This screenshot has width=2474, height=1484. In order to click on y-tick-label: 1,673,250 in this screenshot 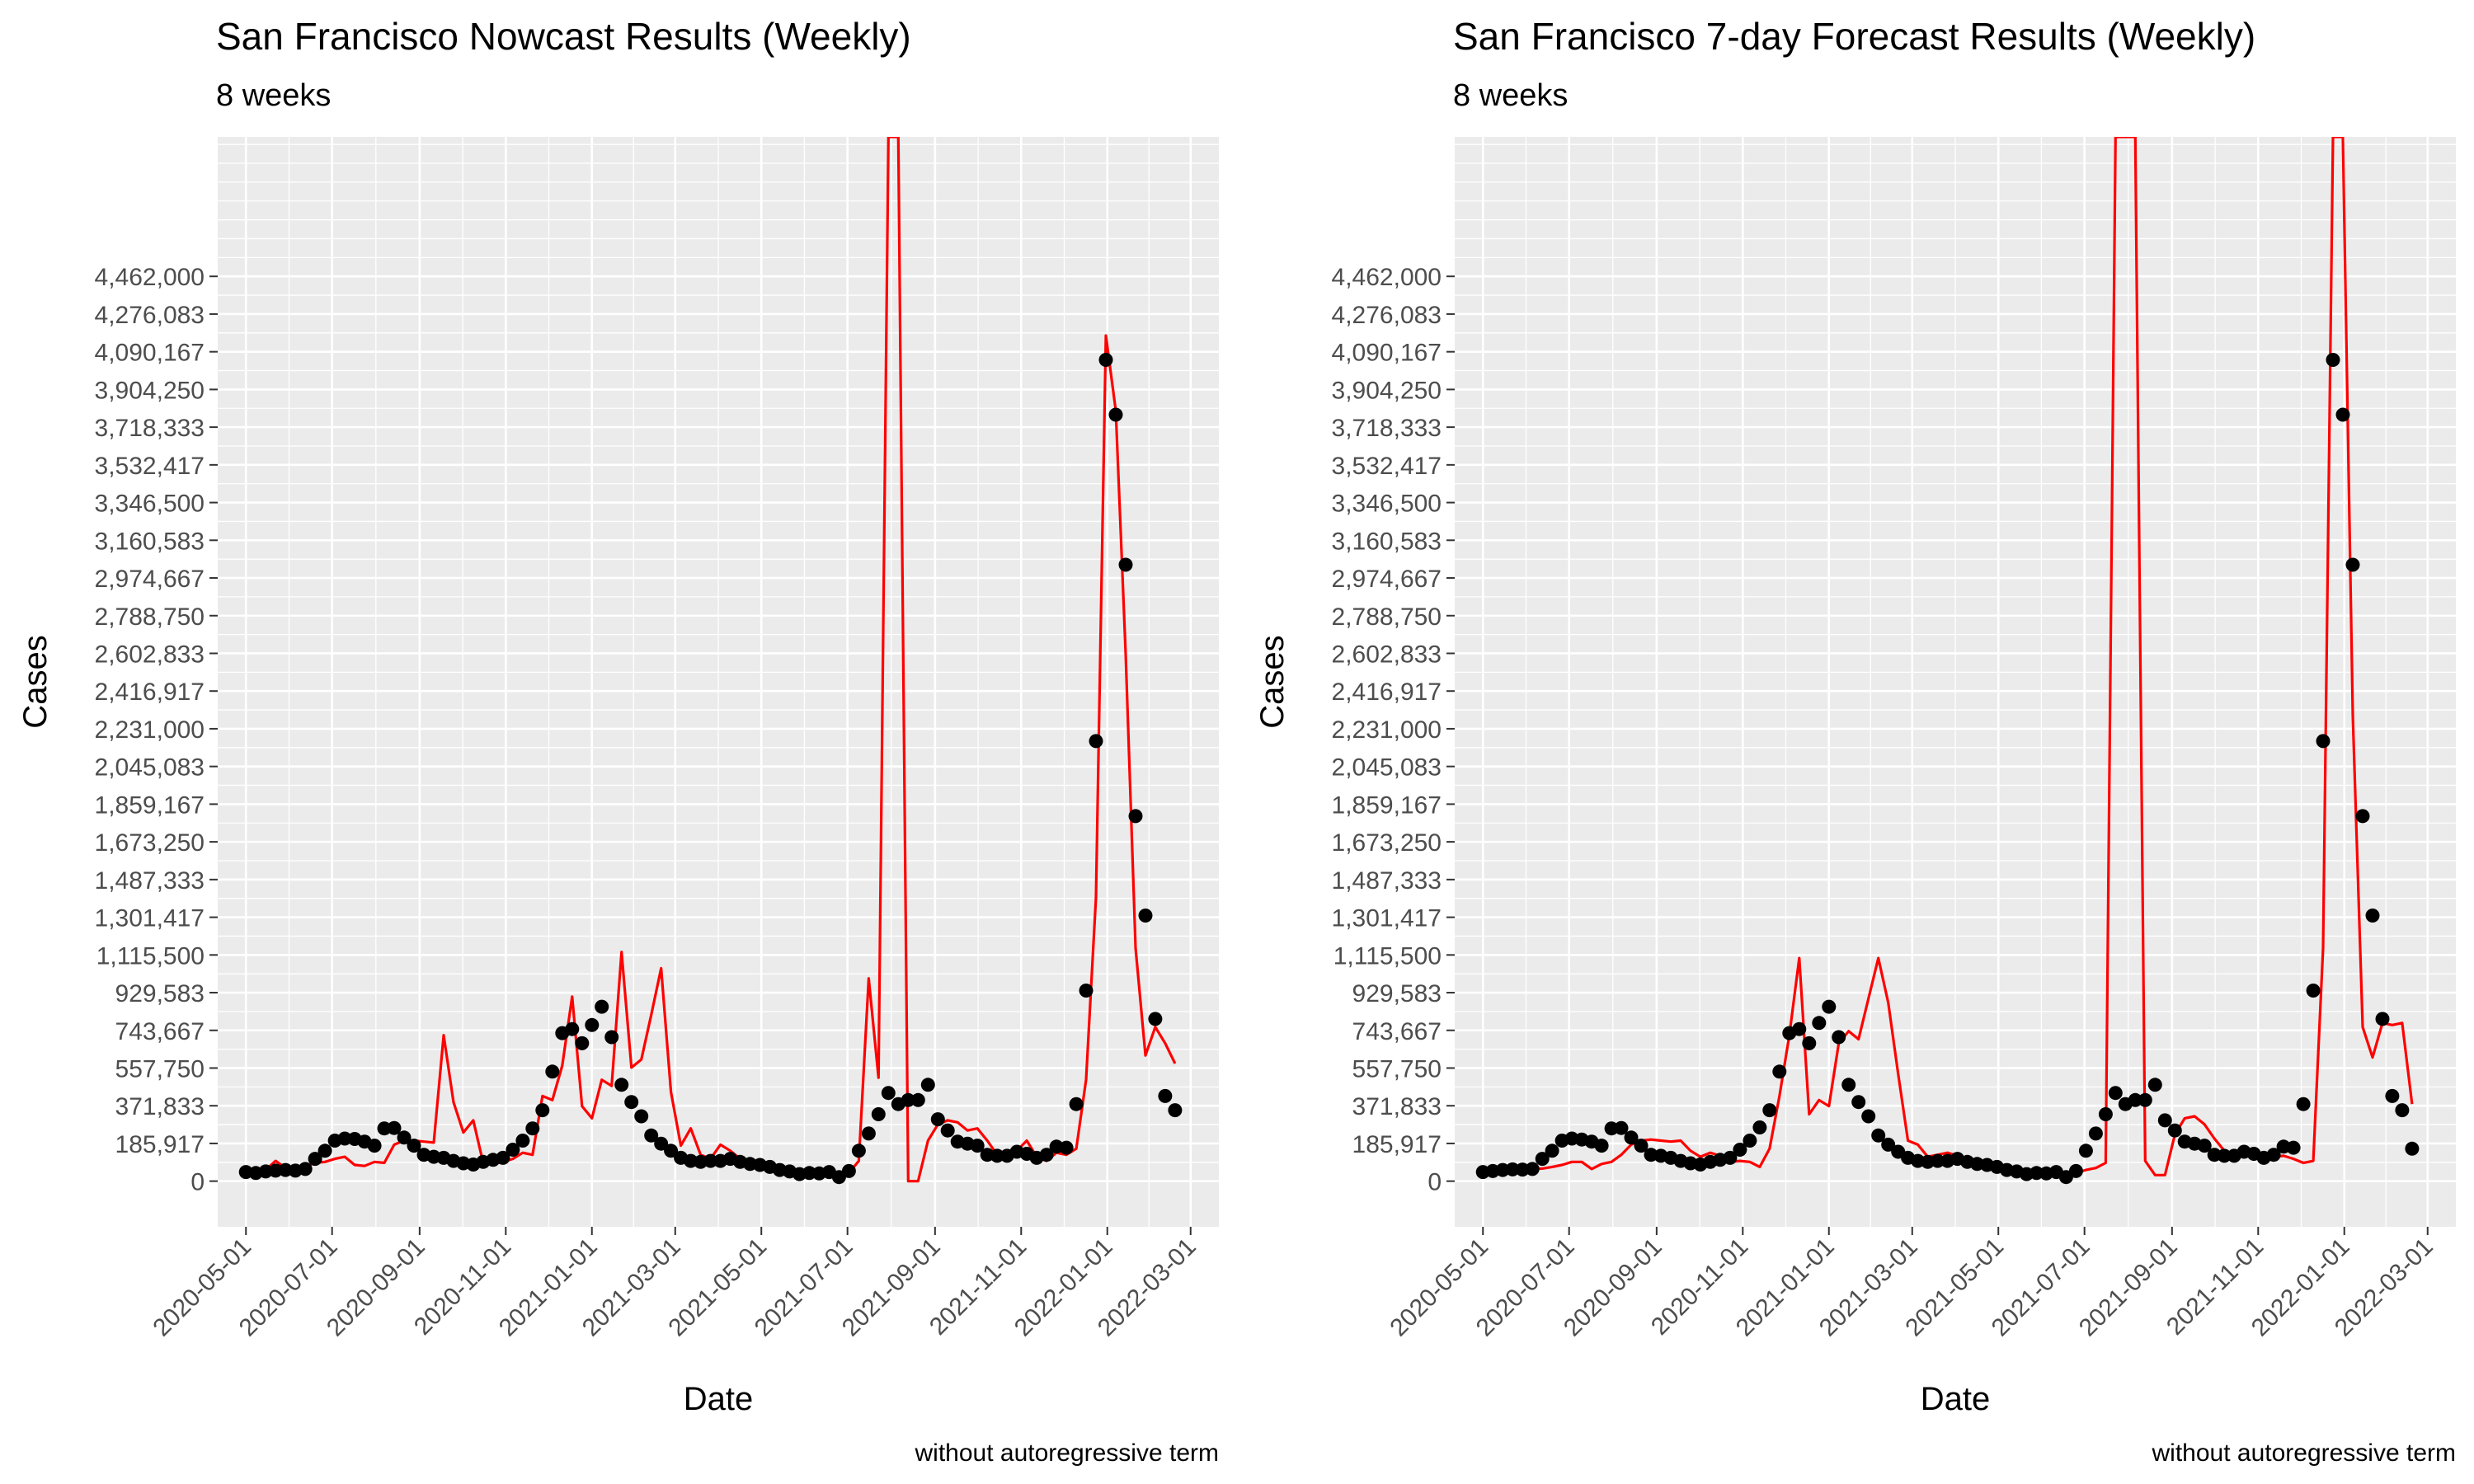, I will do `click(150, 843)`.